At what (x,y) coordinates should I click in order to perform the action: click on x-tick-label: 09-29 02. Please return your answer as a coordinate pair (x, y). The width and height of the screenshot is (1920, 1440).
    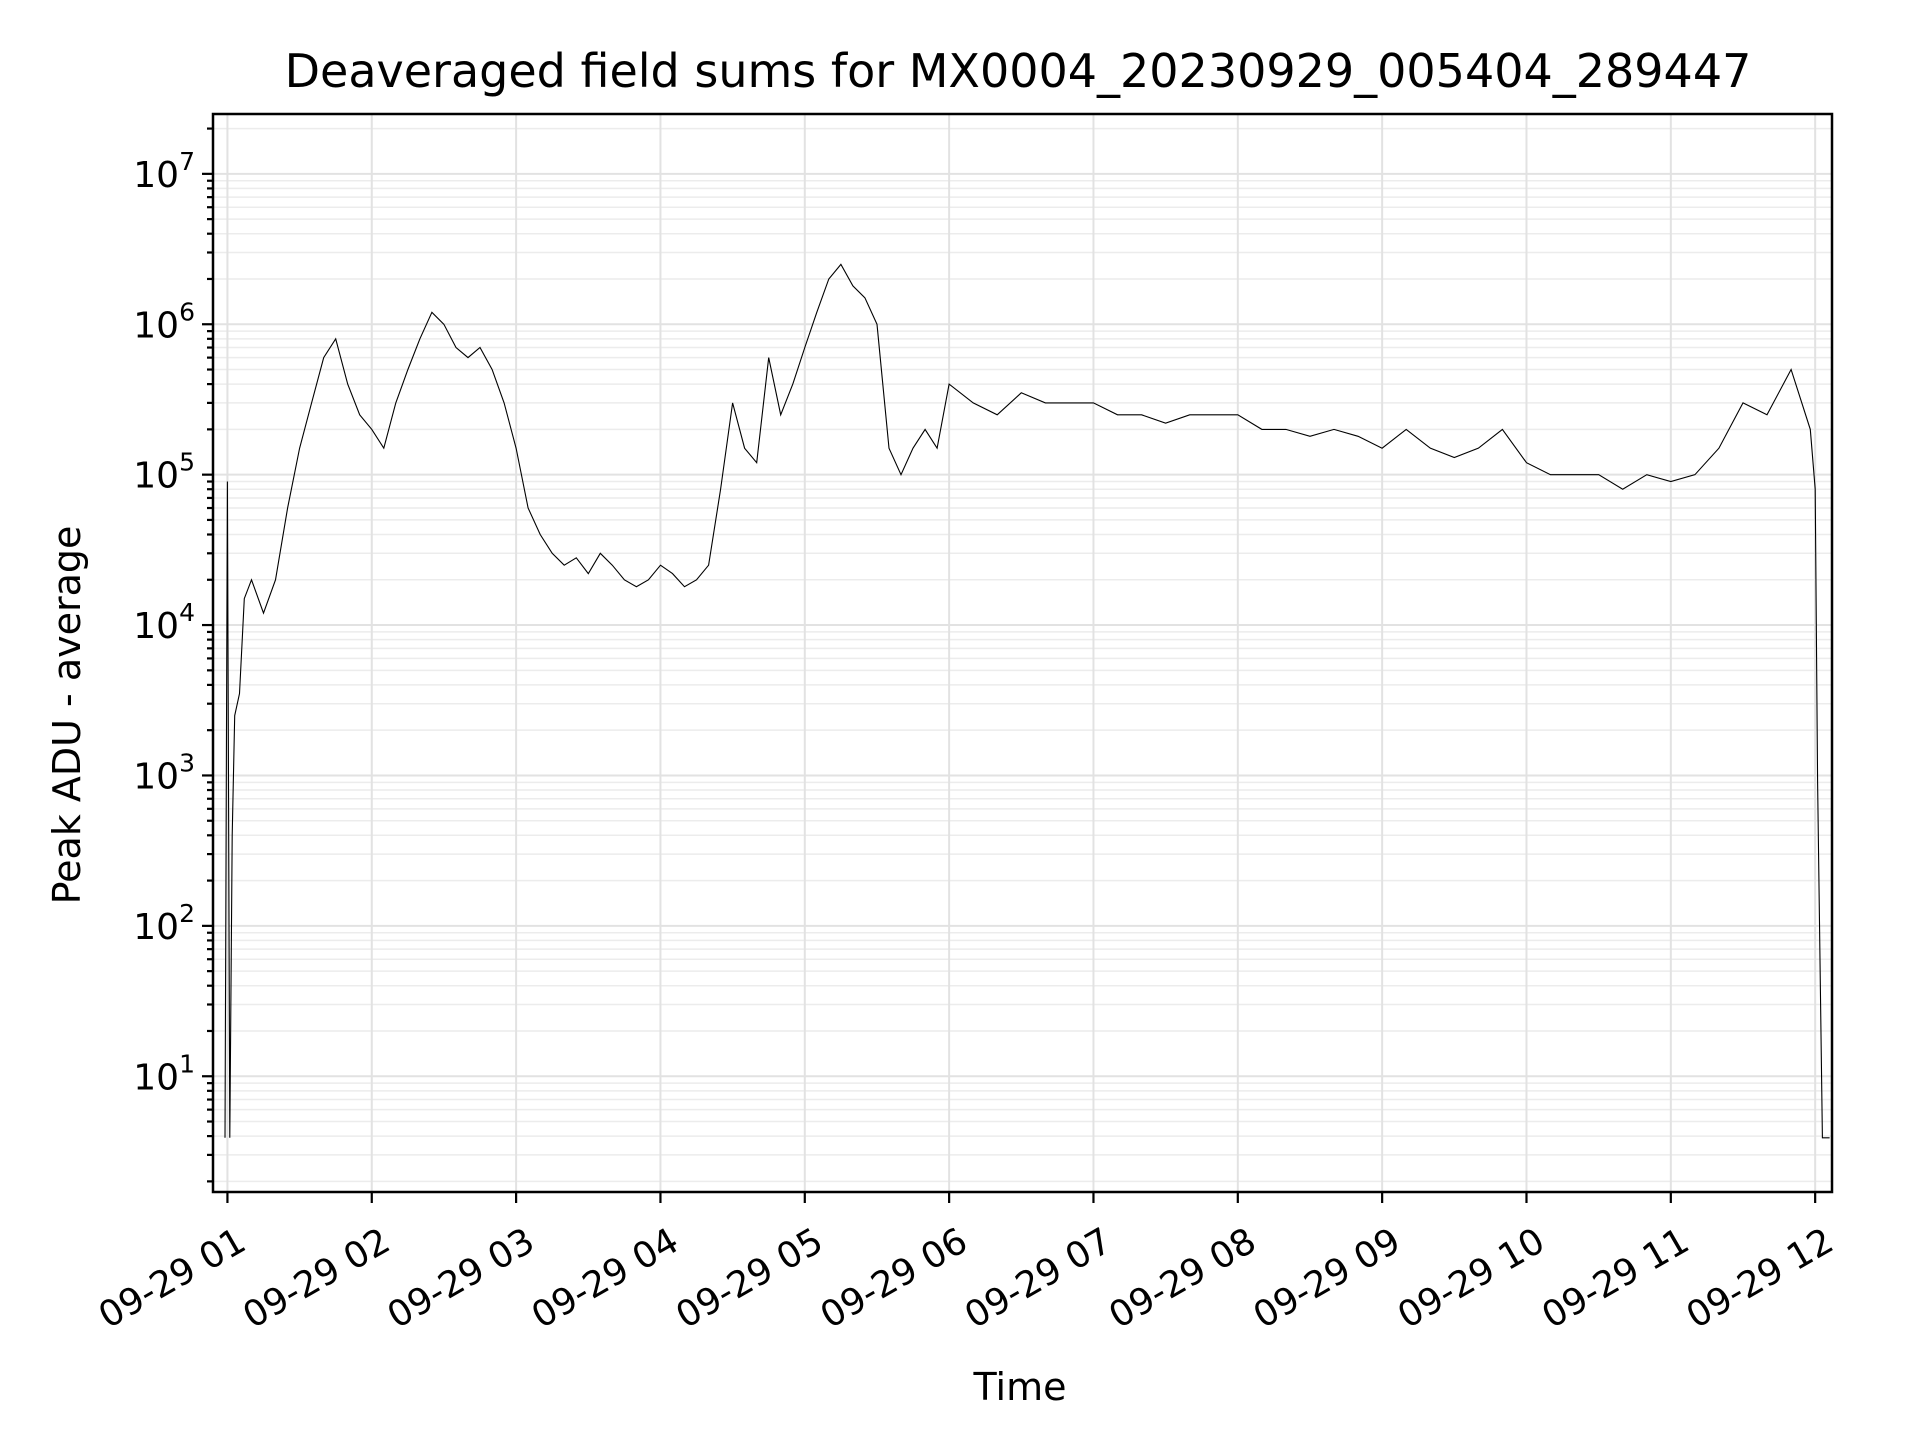
    Looking at the image, I should click on (316, 1278).